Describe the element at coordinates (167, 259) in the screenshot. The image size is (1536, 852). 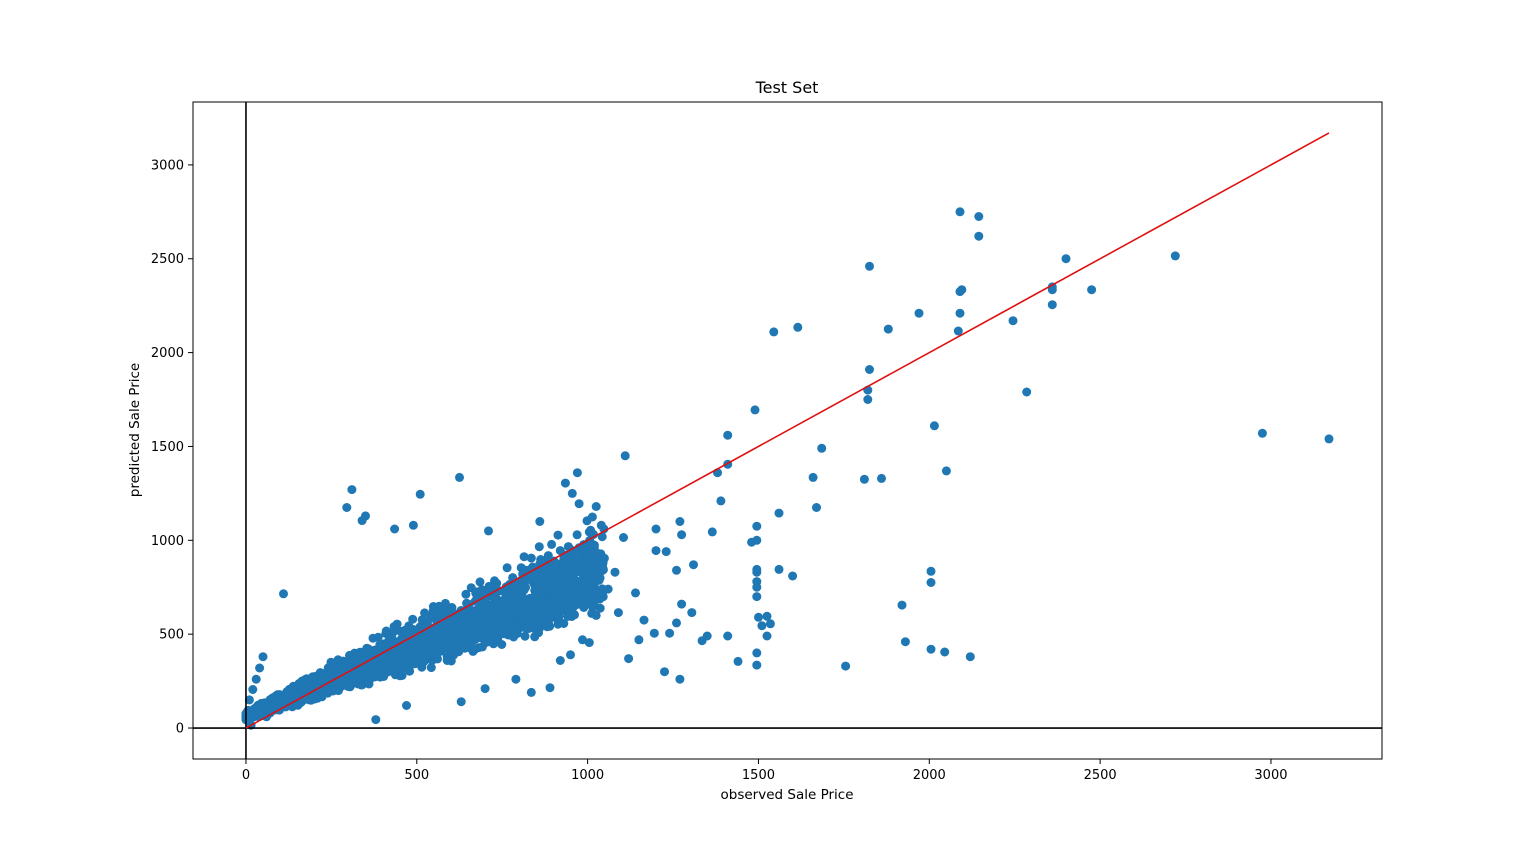
I see `y-tick-label: 2500` at that location.